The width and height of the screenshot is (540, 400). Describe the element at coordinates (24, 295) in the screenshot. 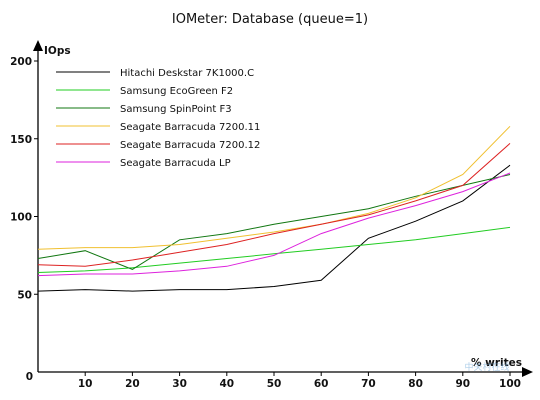

I see `y-tick-label: 50` at that location.